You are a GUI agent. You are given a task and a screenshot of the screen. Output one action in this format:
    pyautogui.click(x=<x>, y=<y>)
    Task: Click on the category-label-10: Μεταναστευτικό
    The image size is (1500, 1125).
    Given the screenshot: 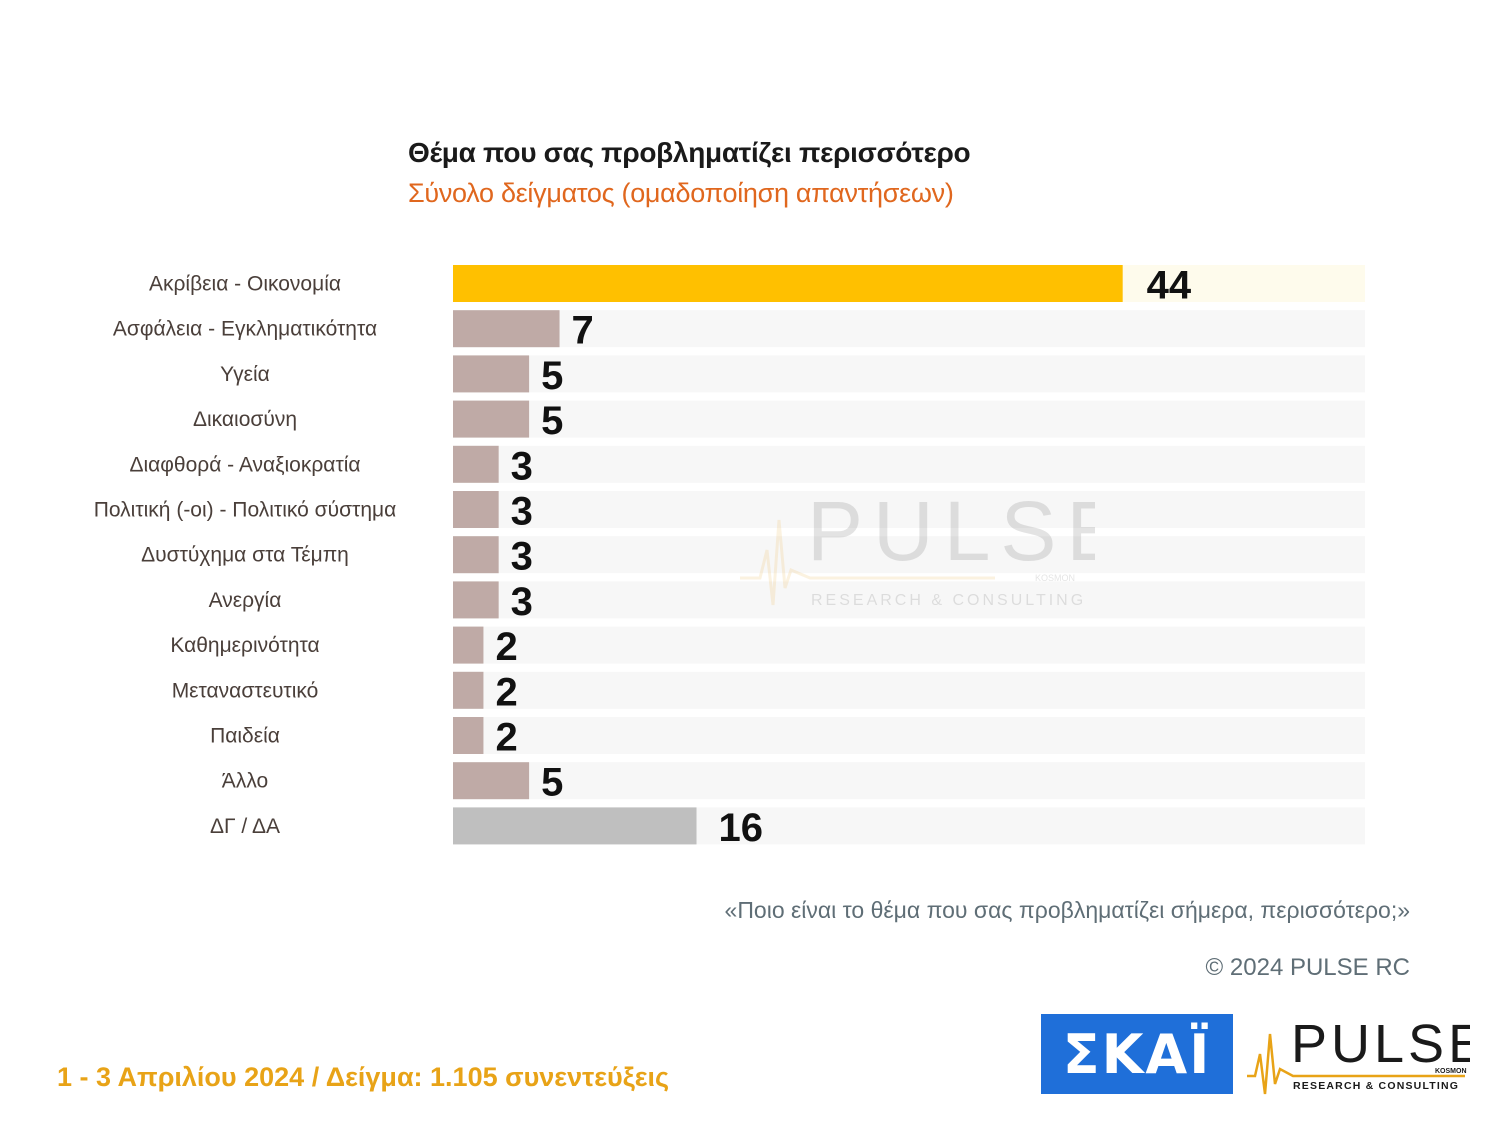 What is the action you would take?
    pyautogui.click(x=245, y=690)
    